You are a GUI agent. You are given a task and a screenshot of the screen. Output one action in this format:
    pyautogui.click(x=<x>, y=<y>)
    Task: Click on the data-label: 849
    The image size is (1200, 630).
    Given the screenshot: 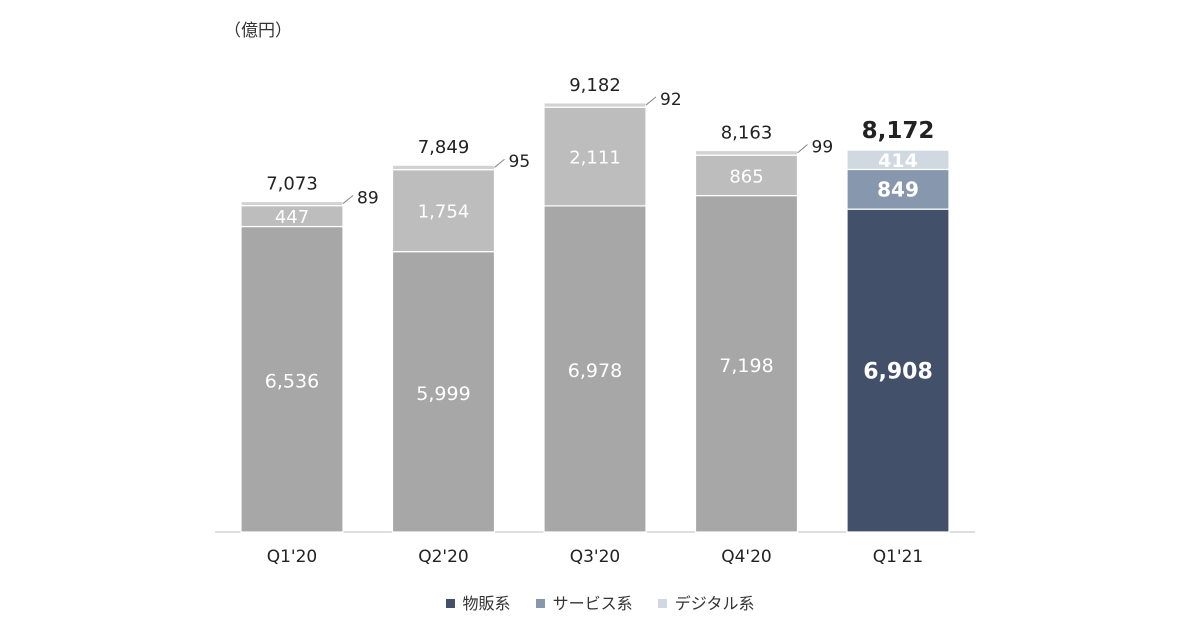 What is the action you would take?
    pyautogui.click(x=898, y=189)
    